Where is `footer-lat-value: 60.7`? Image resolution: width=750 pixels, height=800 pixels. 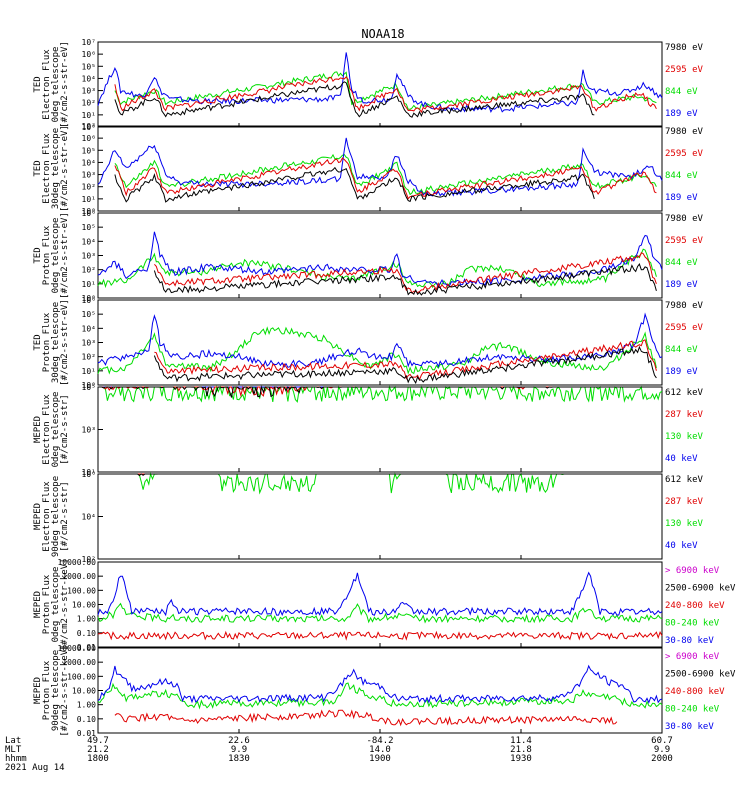
footer-lat-value: 60.7 is located at coordinates (662, 741).